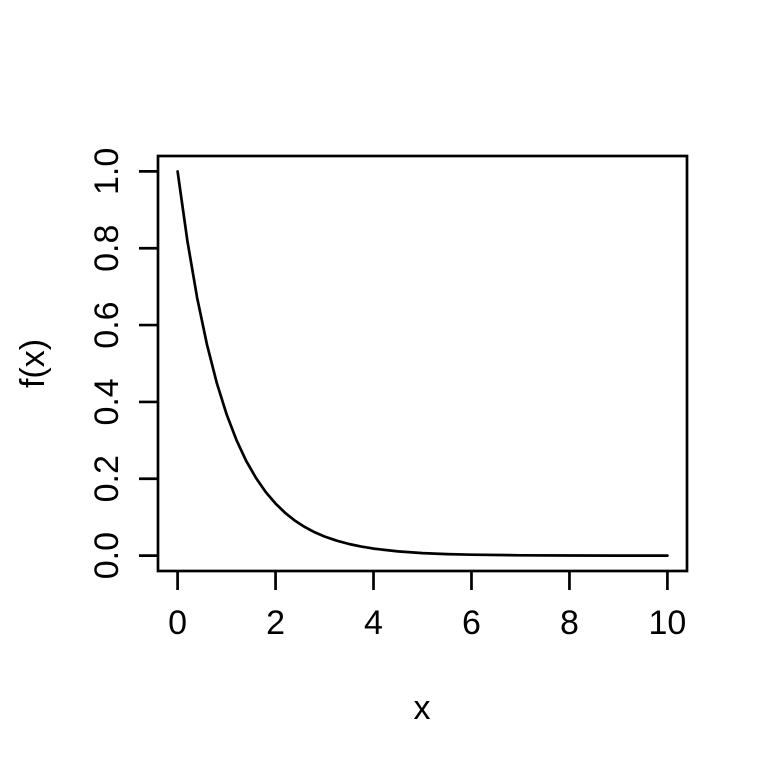 Image resolution: width=768 pixels, height=768 pixels. Describe the element at coordinates (569, 623) in the screenshot. I see `x-axis-tick-label: 8` at that location.